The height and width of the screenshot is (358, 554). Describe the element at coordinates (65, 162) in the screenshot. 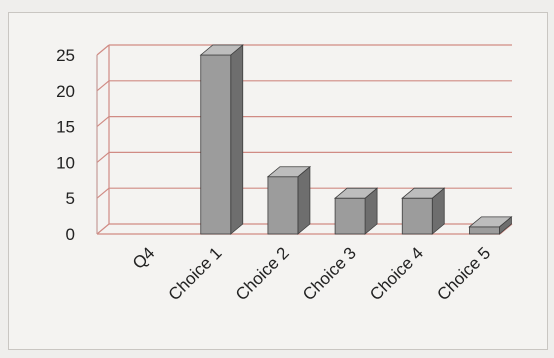

I see `y-tick-label: 10` at that location.